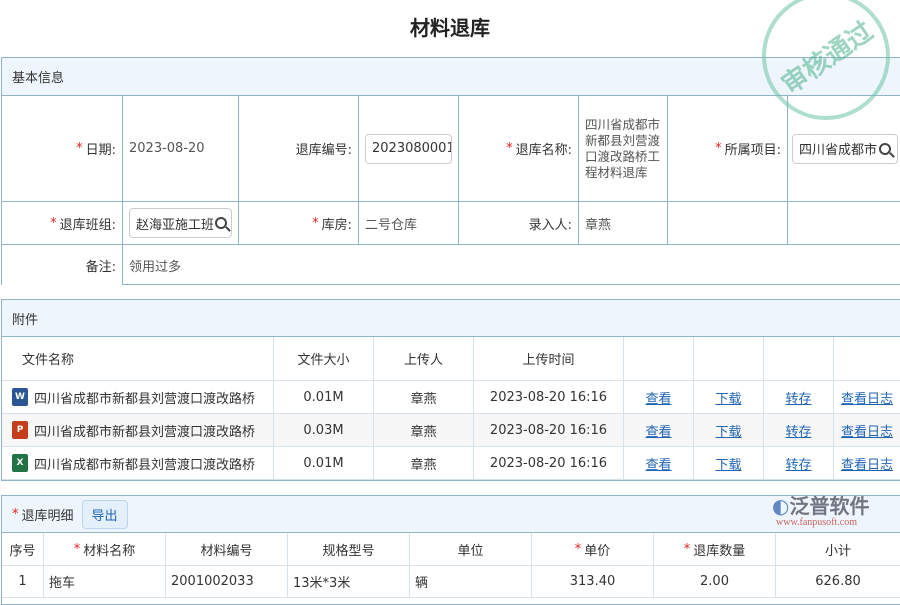 The width and height of the screenshot is (900, 605). What do you see at coordinates (299, 149) in the screenshot?
I see `code-label: 退库编号:` at bounding box center [299, 149].